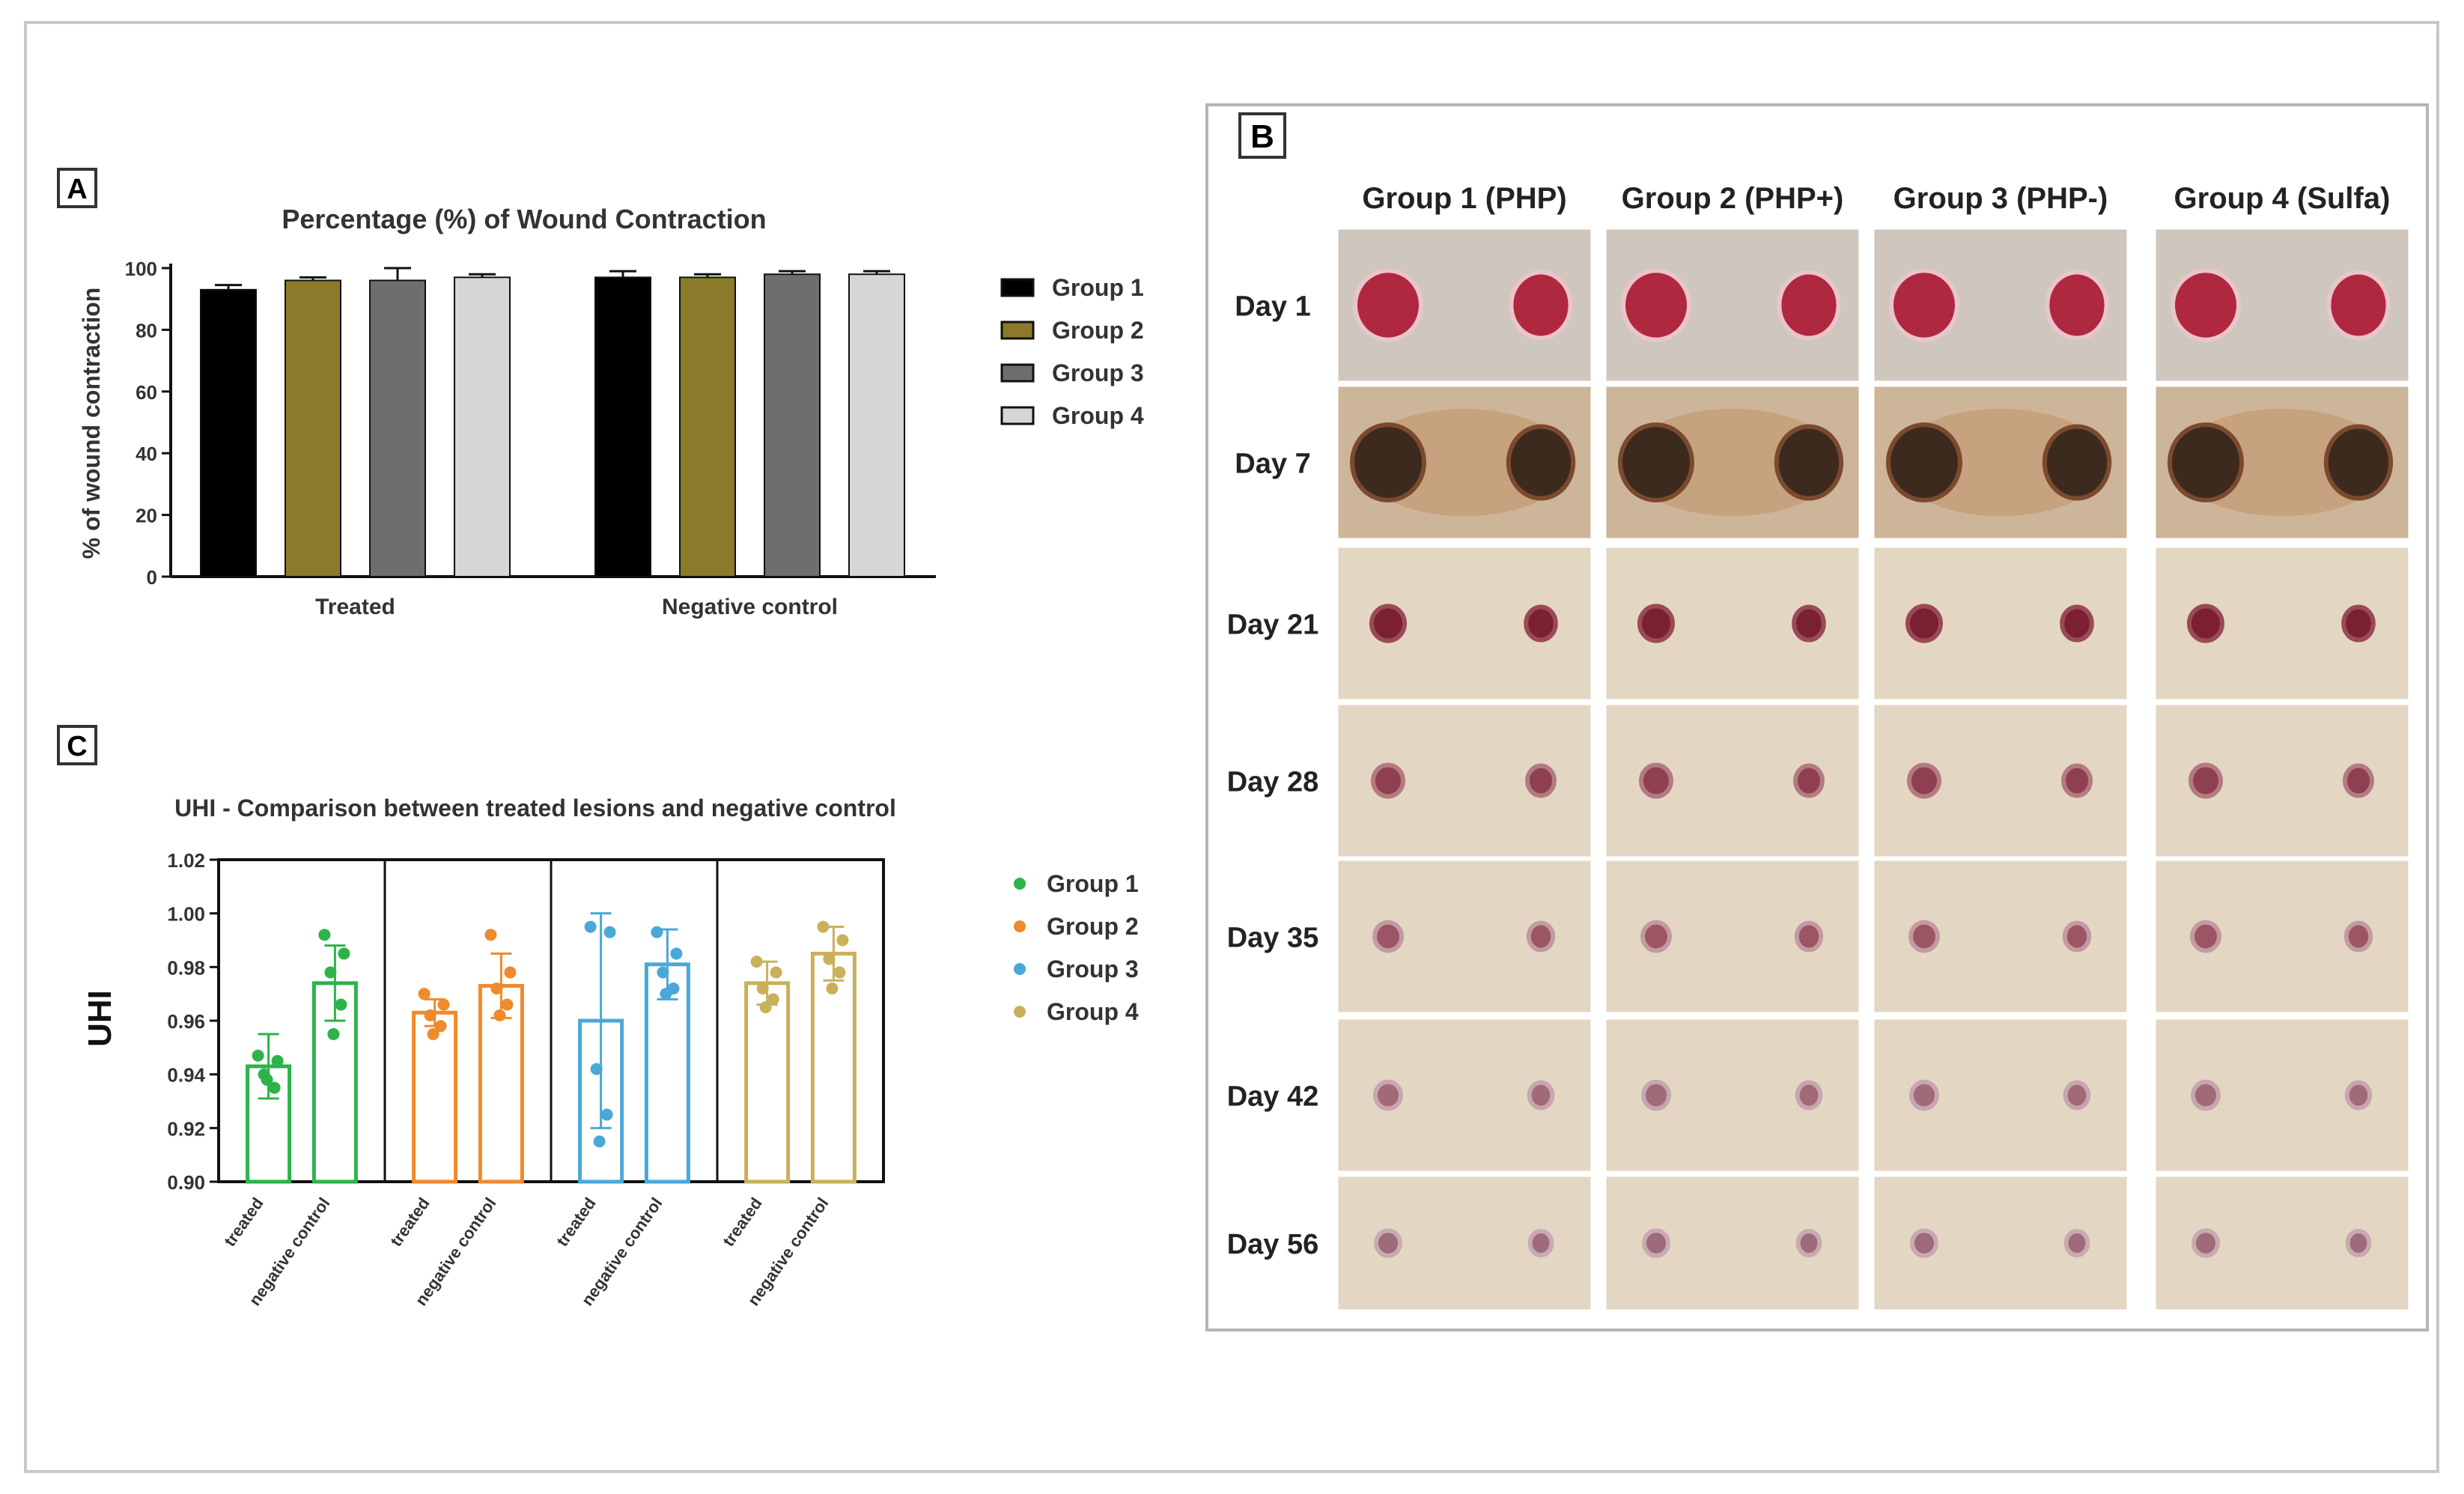  What do you see at coordinates (146, 330) in the screenshot?
I see `chart-a-y-tick-label: 80` at bounding box center [146, 330].